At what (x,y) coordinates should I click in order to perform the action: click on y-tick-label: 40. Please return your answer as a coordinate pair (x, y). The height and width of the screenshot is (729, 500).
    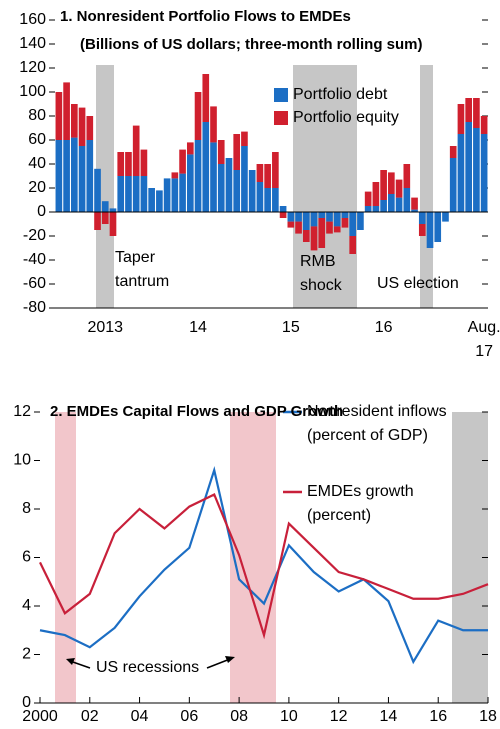
    Looking at the image, I should click on (37, 163).